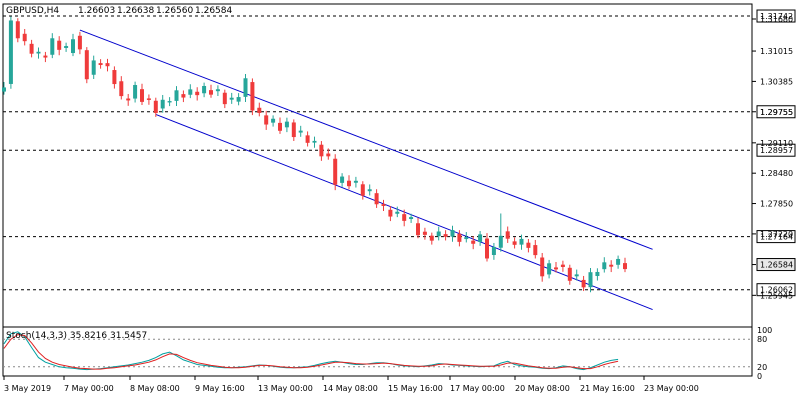 The height and width of the screenshot is (400, 800). Describe the element at coordinates (671, 388) in the screenshot. I see `time-tick-label: 23 May 00:00` at that location.